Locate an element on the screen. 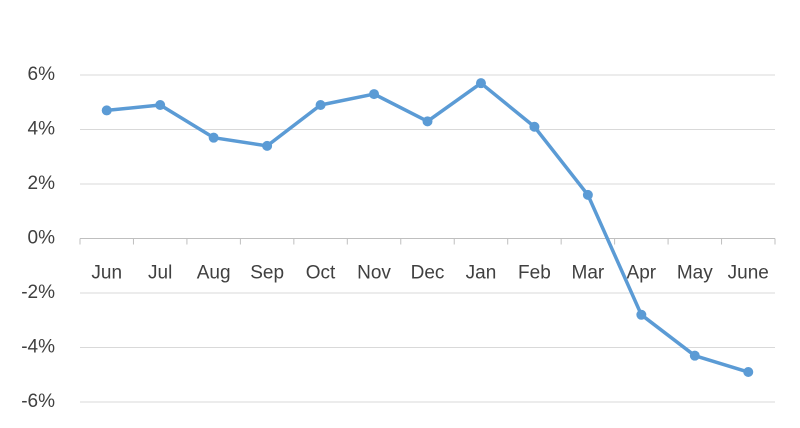  x-tick-label: Dec is located at coordinates (428, 273).